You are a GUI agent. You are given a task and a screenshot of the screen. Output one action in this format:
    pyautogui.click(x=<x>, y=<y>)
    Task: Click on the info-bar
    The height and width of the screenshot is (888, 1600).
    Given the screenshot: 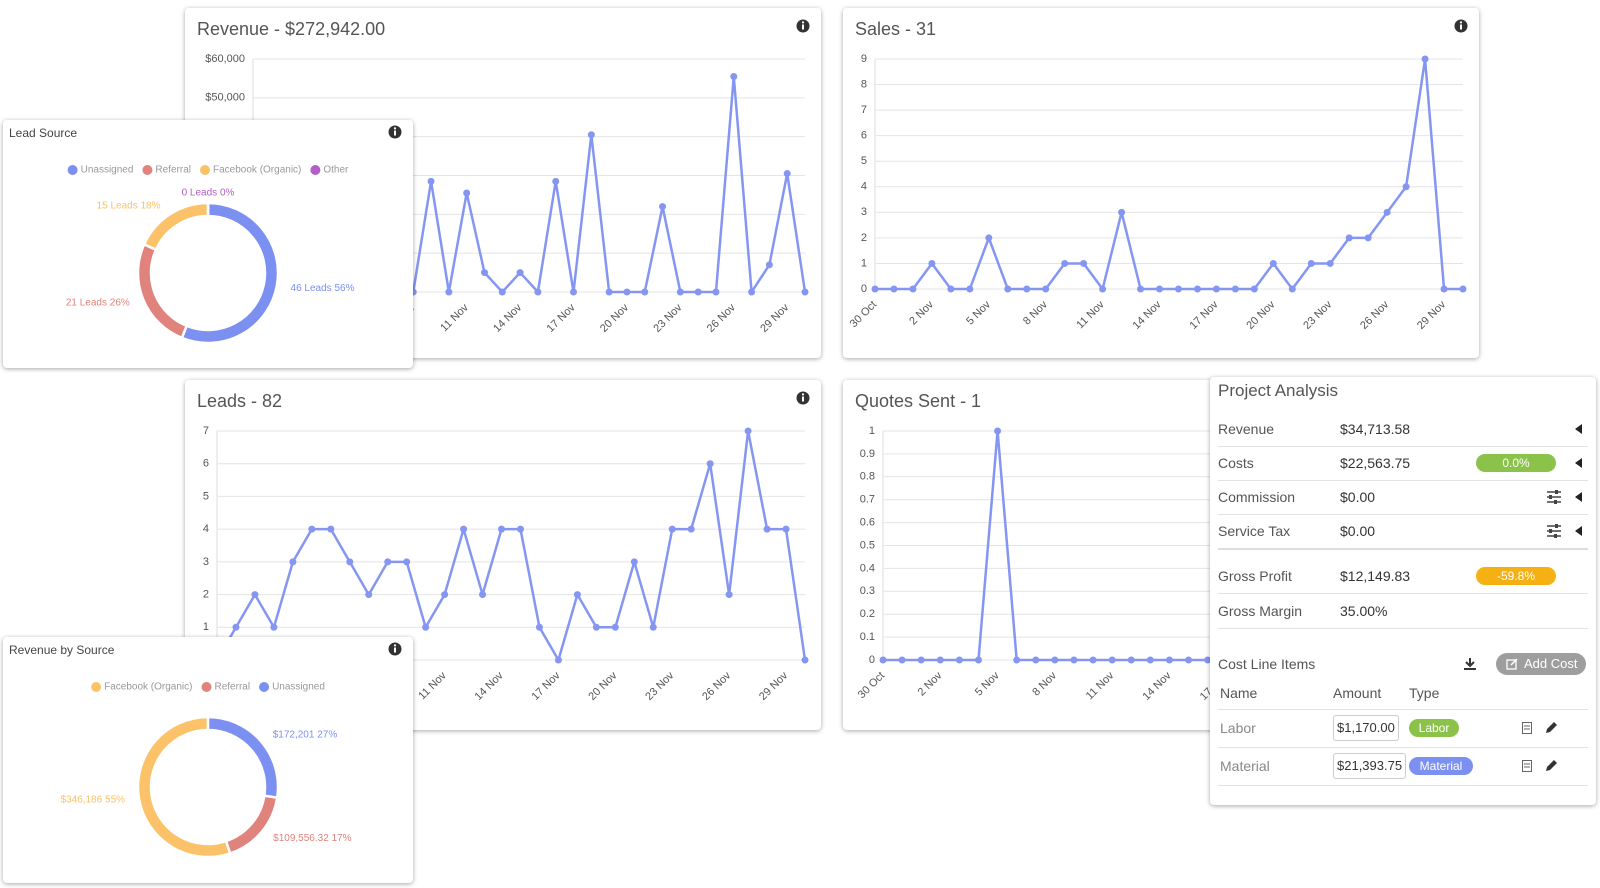 What is the action you would take?
    pyautogui.click(x=395, y=133)
    